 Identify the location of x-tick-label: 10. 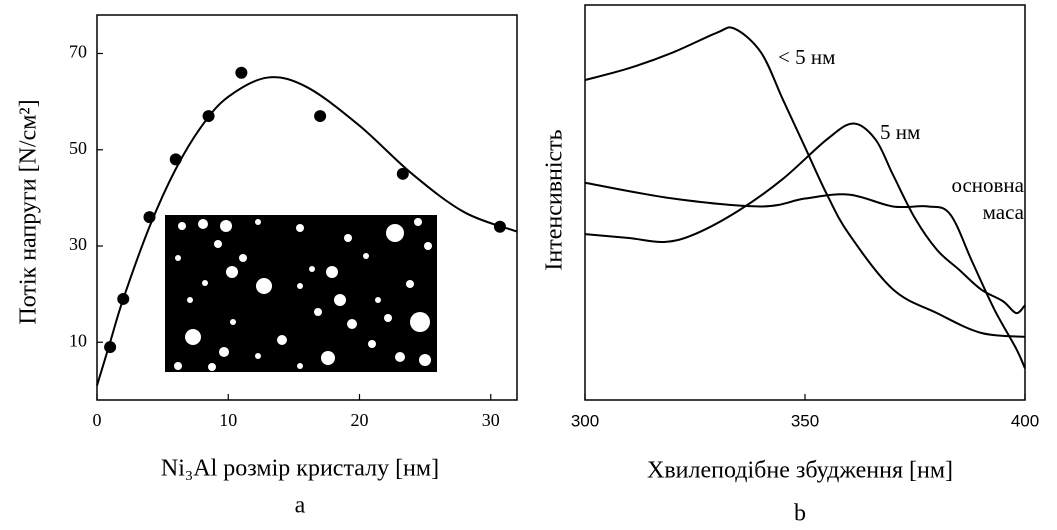
(228, 420).